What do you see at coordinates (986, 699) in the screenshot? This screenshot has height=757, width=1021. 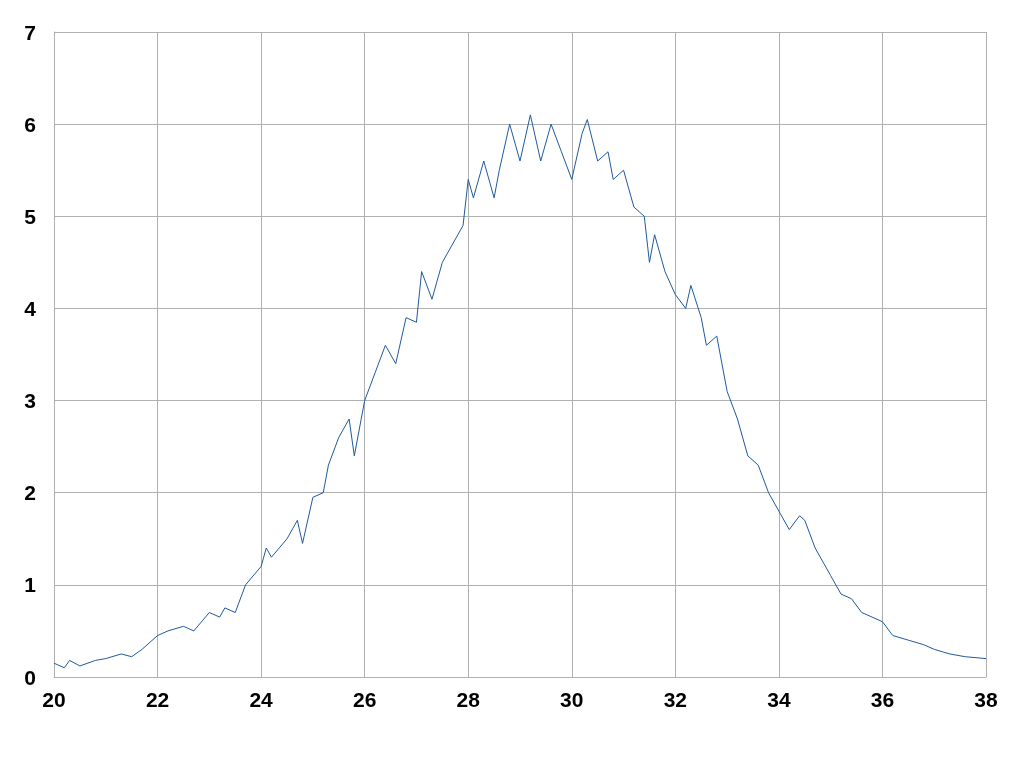 I see `x-tick-label: 38` at bounding box center [986, 699].